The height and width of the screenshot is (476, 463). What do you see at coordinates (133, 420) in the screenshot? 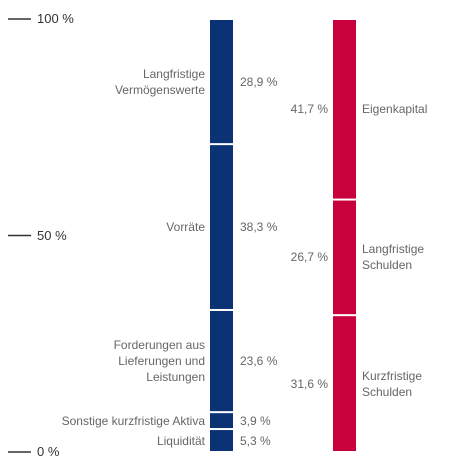
I see `segment-name: Sonstige kurzfristige Aktiva` at bounding box center [133, 420].